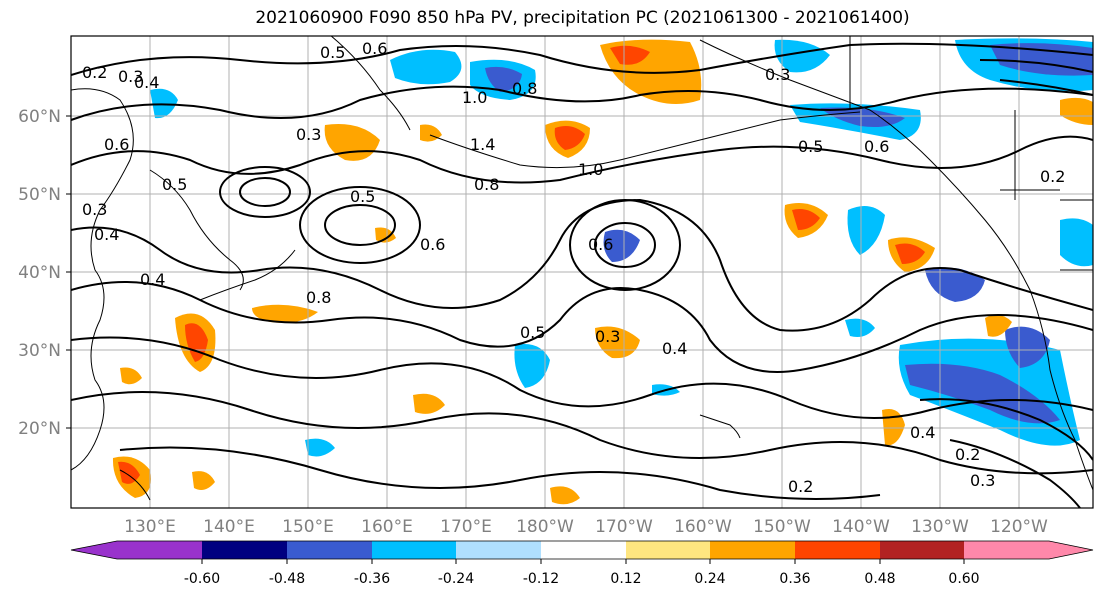 The image size is (1105, 601). Describe the element at coordinates (545, 527) in the screenshot. I see `lon-label: 180°W` at that location.